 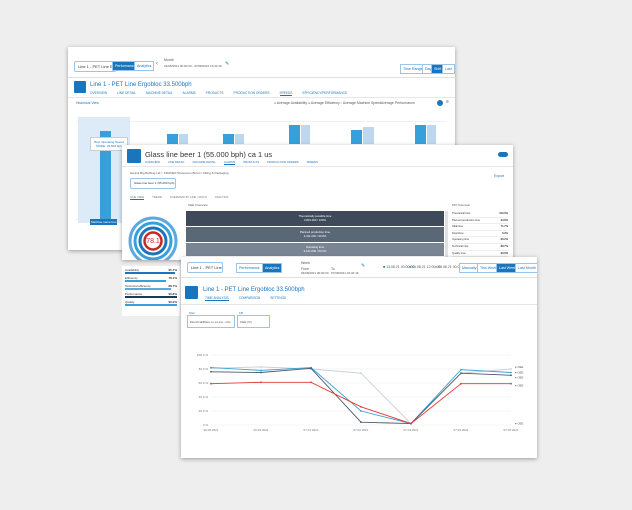 I want to click on front-logo-icon, so click(x=191, y=292).